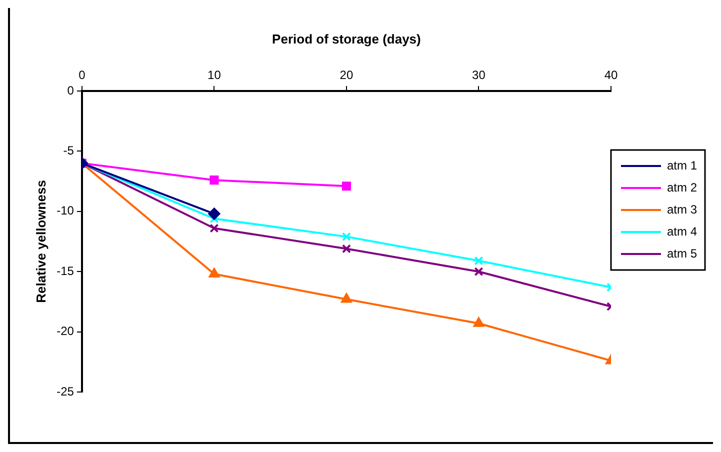 The image size is (721, 452). What do you see at coordinates (346, 38) in the screenshot?
I see `x-axis-title: Period of storage (days)` at bounding box center [346, 38].